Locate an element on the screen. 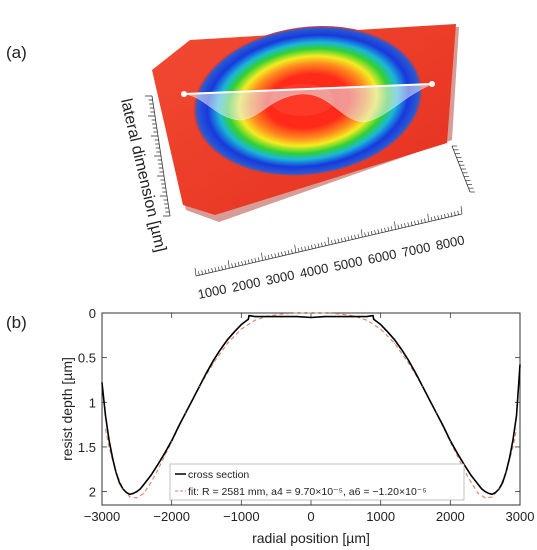  panel-a-label: (a) is located at coordinates (16, 52).